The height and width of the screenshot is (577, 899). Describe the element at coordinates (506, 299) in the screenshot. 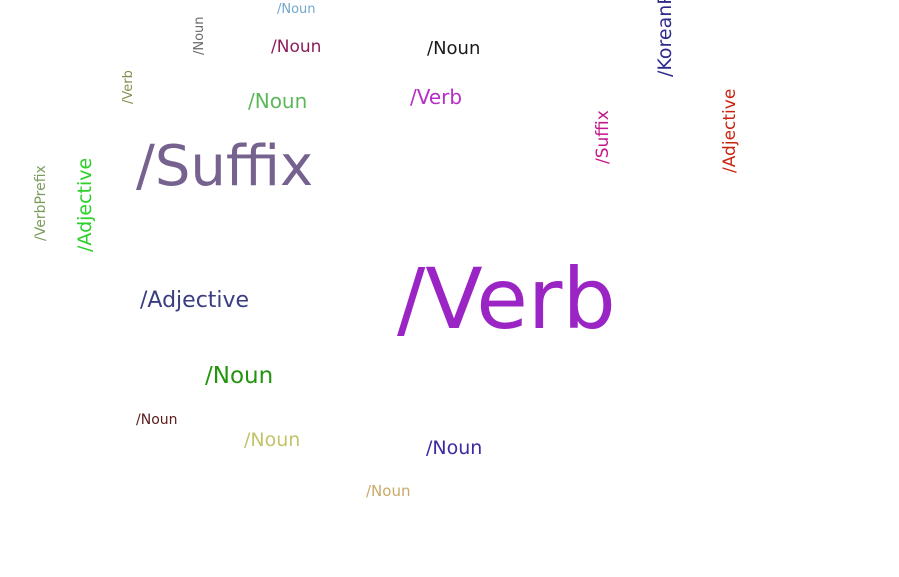

I see `word-verb-large: /Verb` at that location.